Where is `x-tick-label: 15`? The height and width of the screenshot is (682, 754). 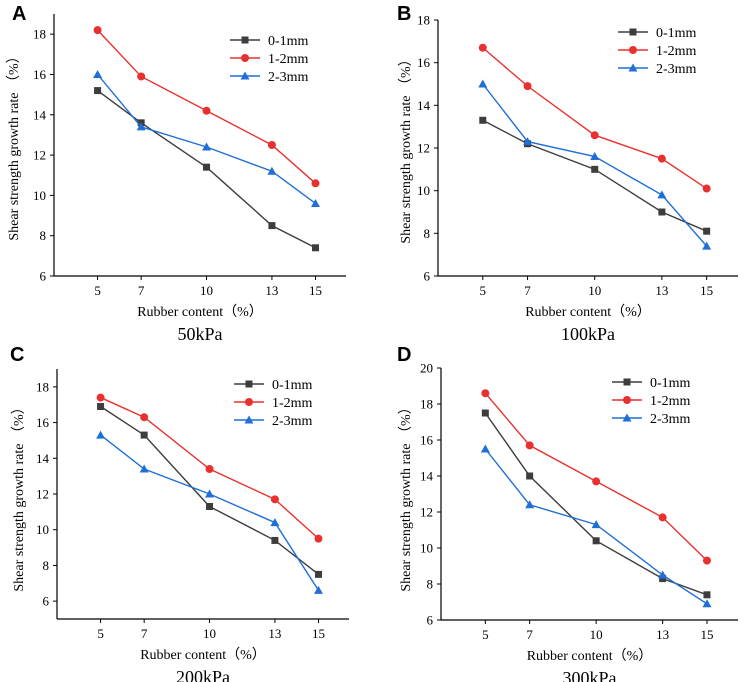
x-tick-label: 15 is located at coordinates (706, 634).